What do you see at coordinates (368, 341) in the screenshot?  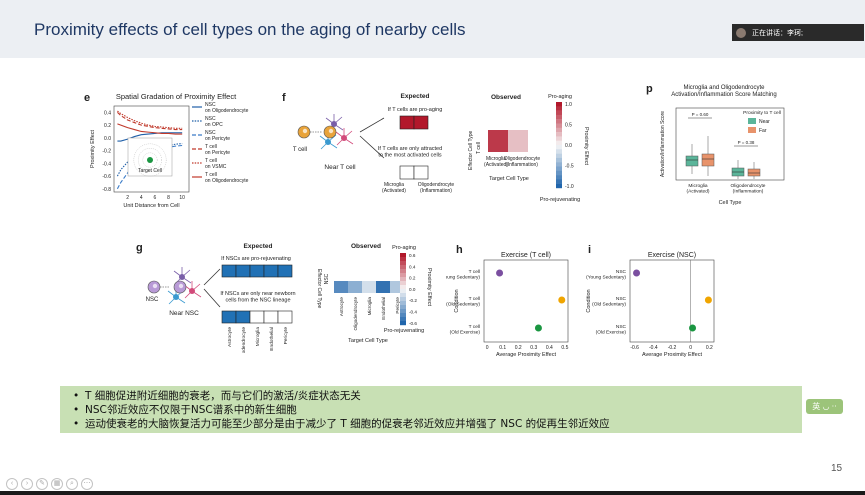 I see `heatmap-xlabel: Target Cell Type` at bounding box center [368, 341].